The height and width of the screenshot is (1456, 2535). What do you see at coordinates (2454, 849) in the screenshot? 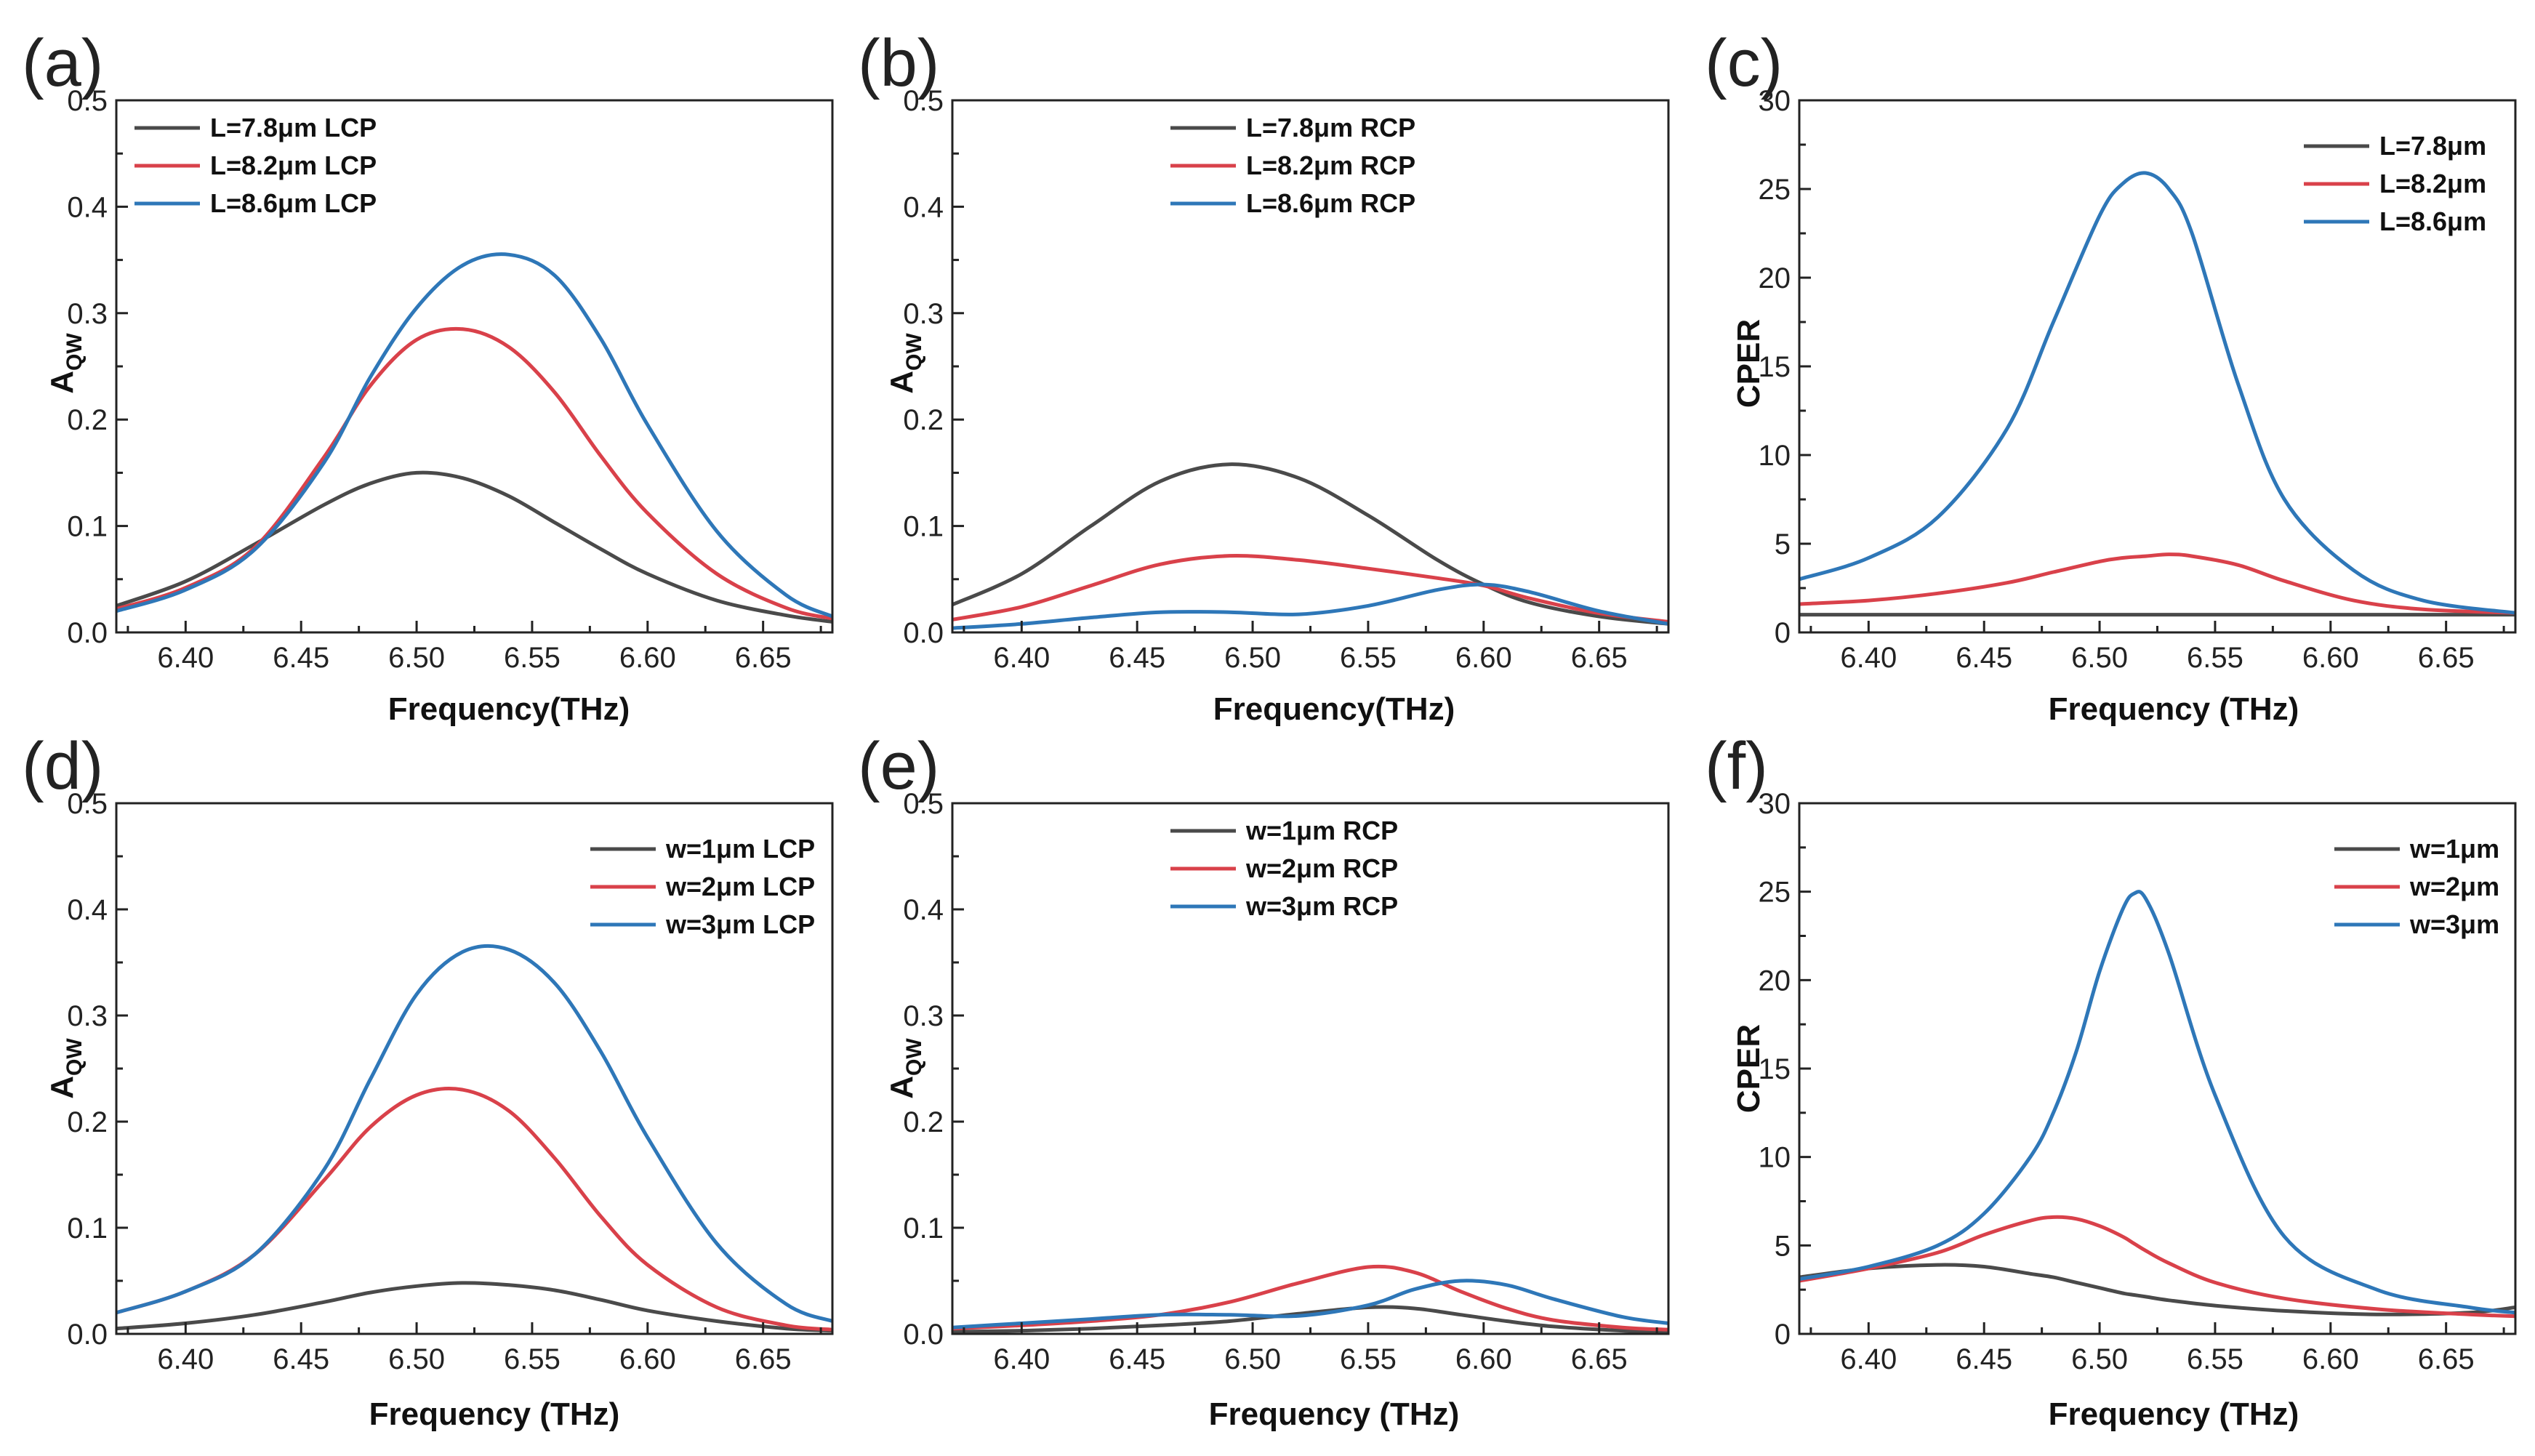
I see `legend-label-1: w=1μm` at bounding box center [2454, 849].